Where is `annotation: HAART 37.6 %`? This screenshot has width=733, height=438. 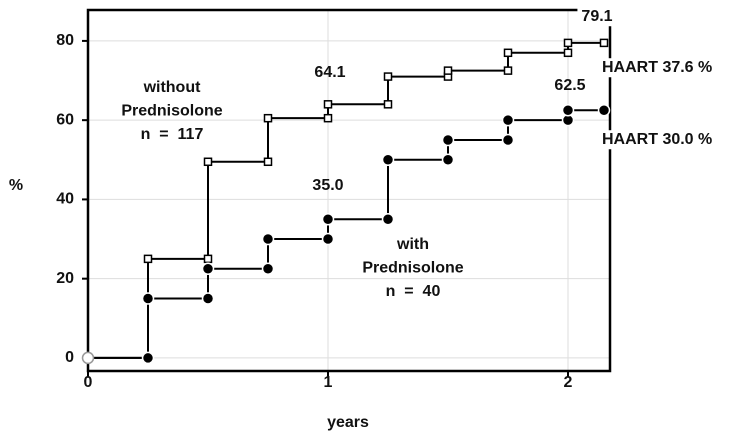 annotation: HAART 37.6 % is located at coordinates (657, 67).